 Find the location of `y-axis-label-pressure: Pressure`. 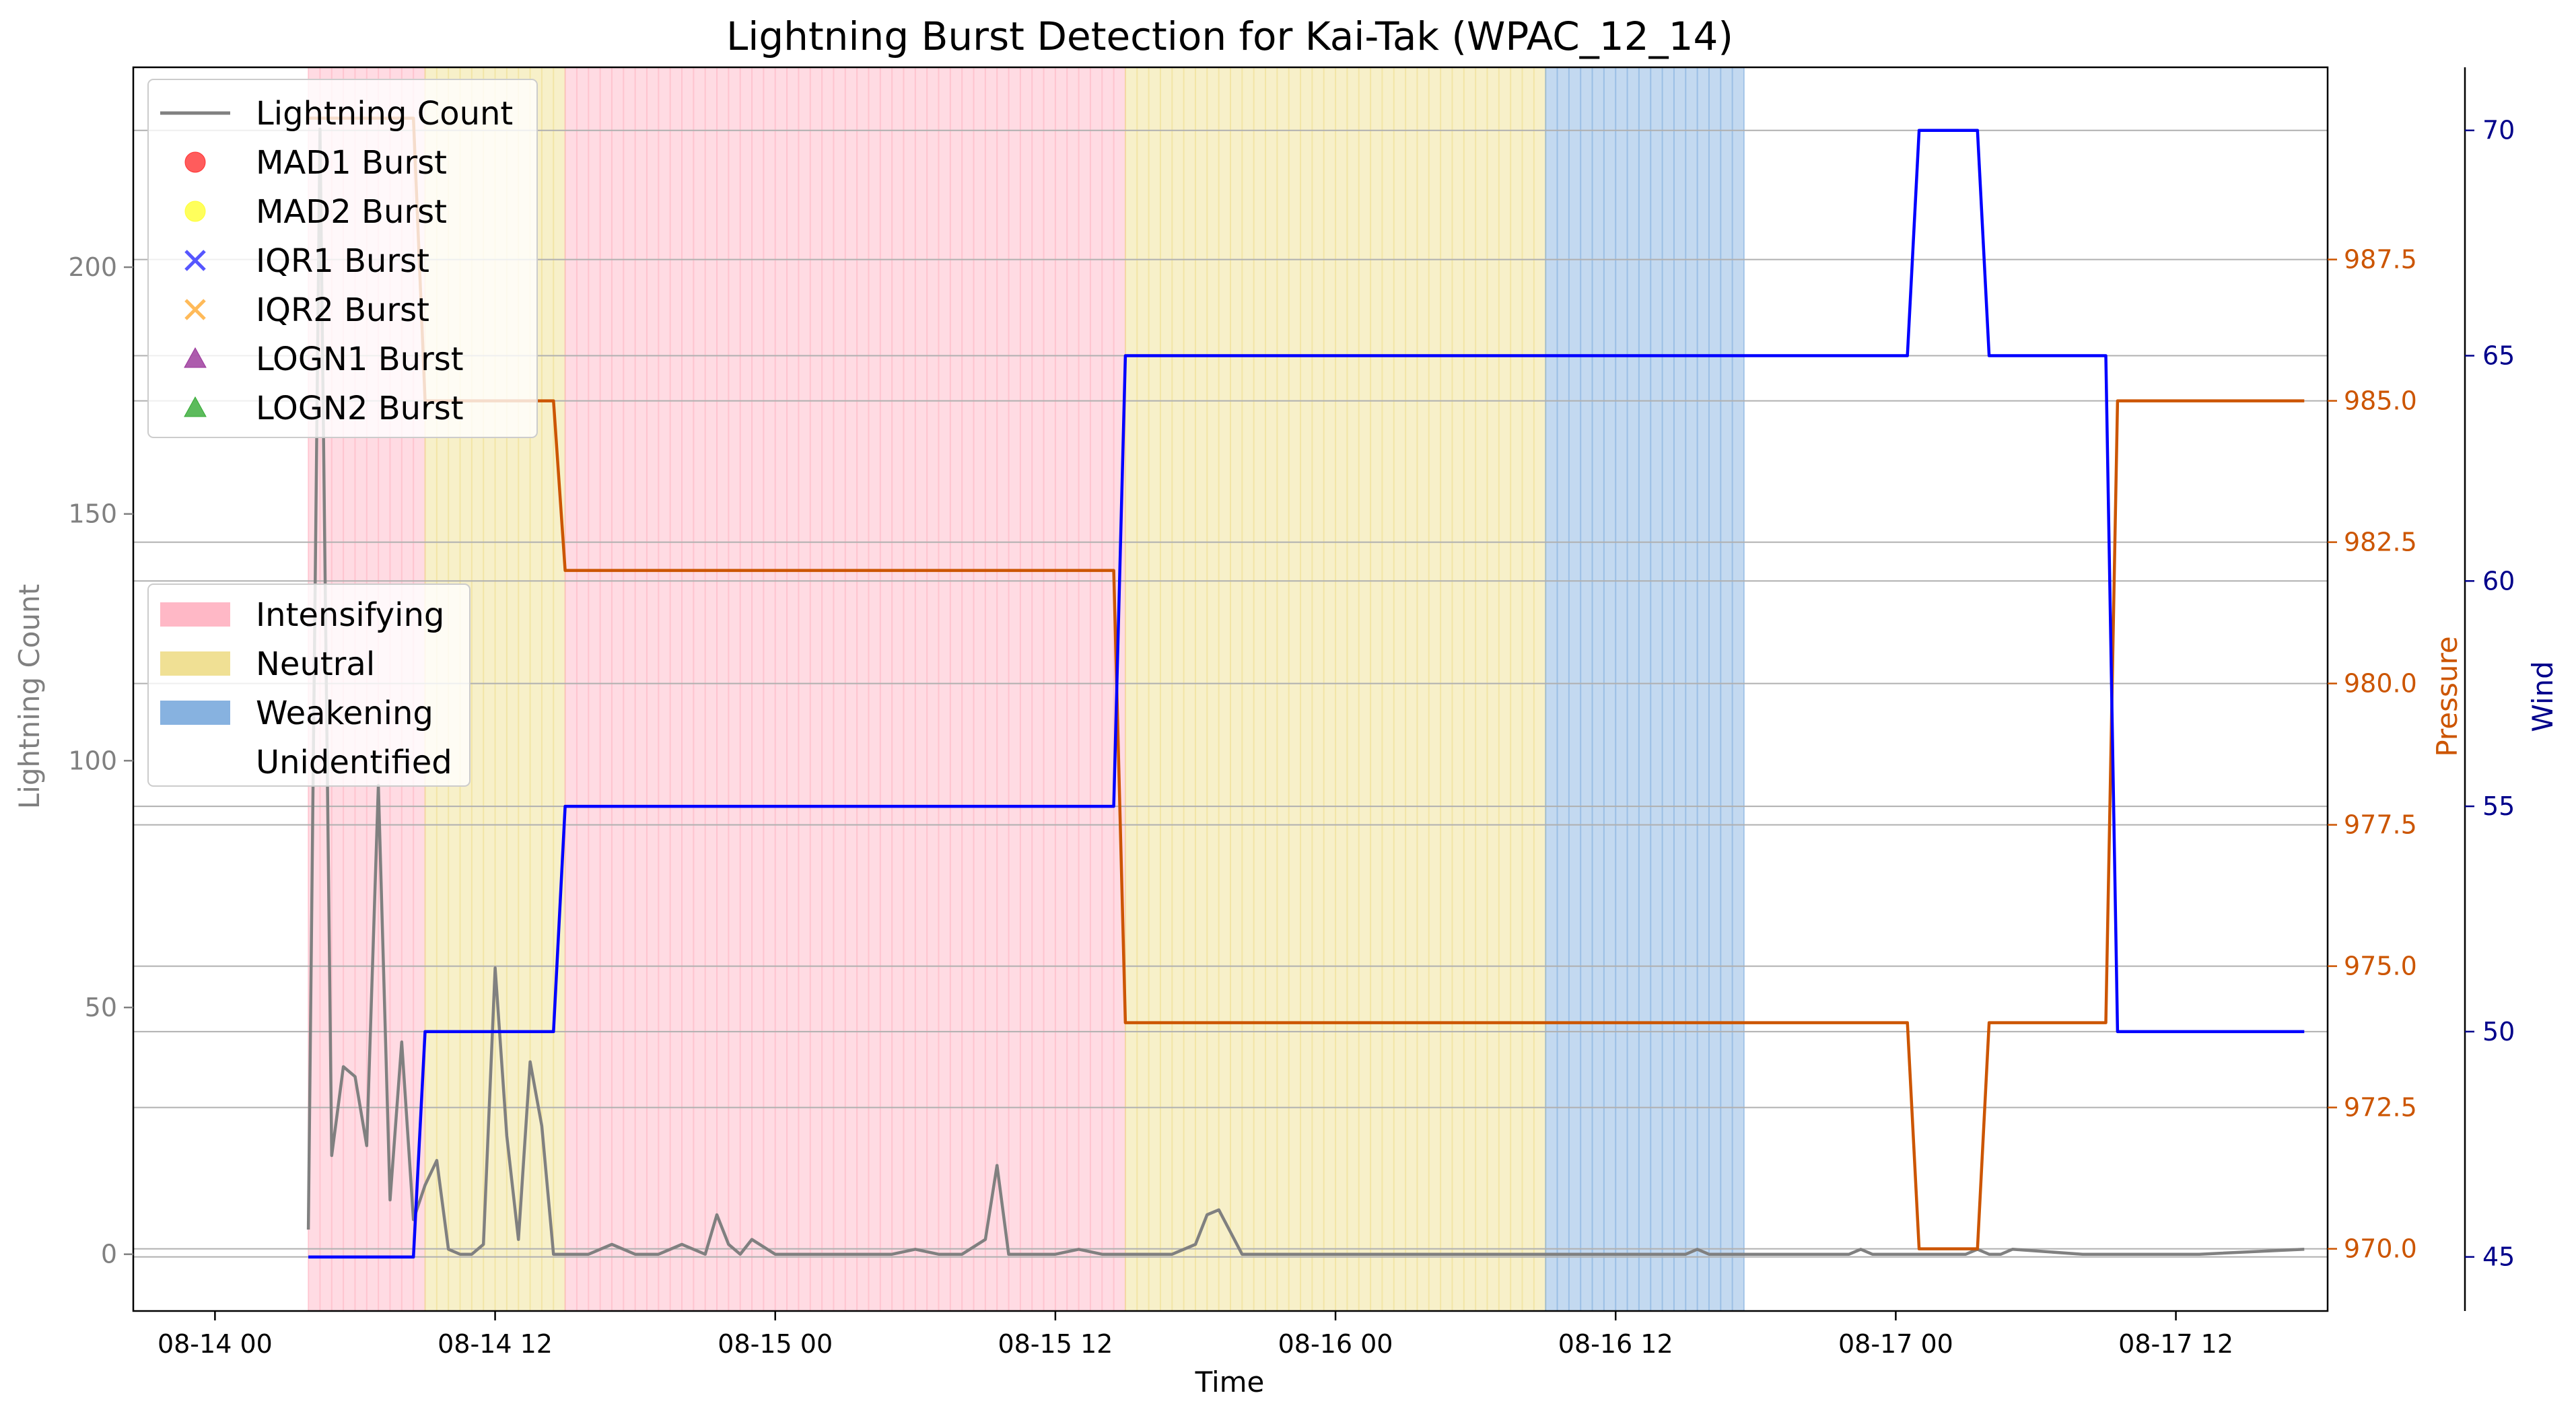

y-axis-label-pressure: Pressure is located at coordinates (2447, 696).